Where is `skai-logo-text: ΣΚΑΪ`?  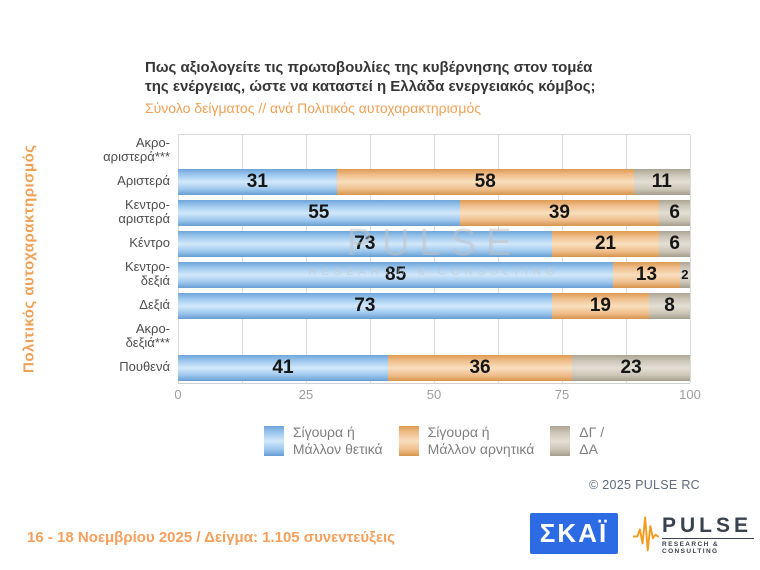 skai-logo-text: ΣΚΑΪ is located at coordinates (574, 533).